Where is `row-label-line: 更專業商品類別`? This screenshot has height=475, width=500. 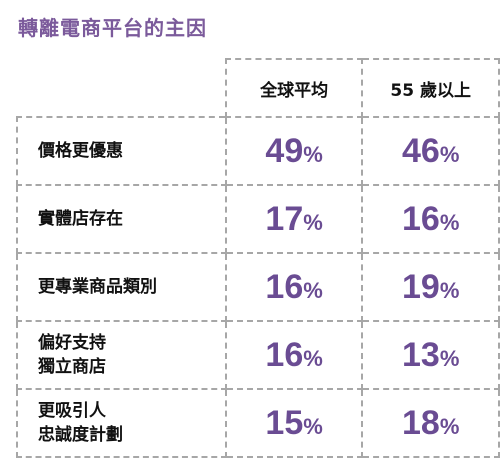
row-label-line: 更專業商品類別 is located at coordinates (97, 287).